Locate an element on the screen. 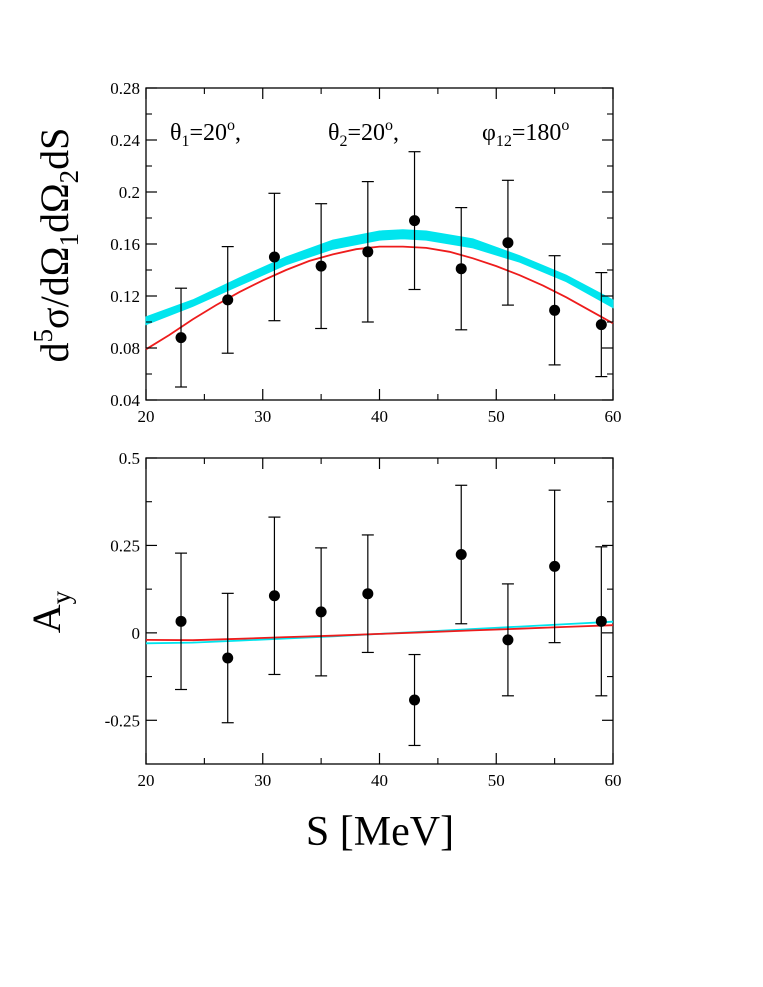 The height and width of the screenshot is (987, 763). y-tick-label: 0.16 is located at coordinates (125, 244).